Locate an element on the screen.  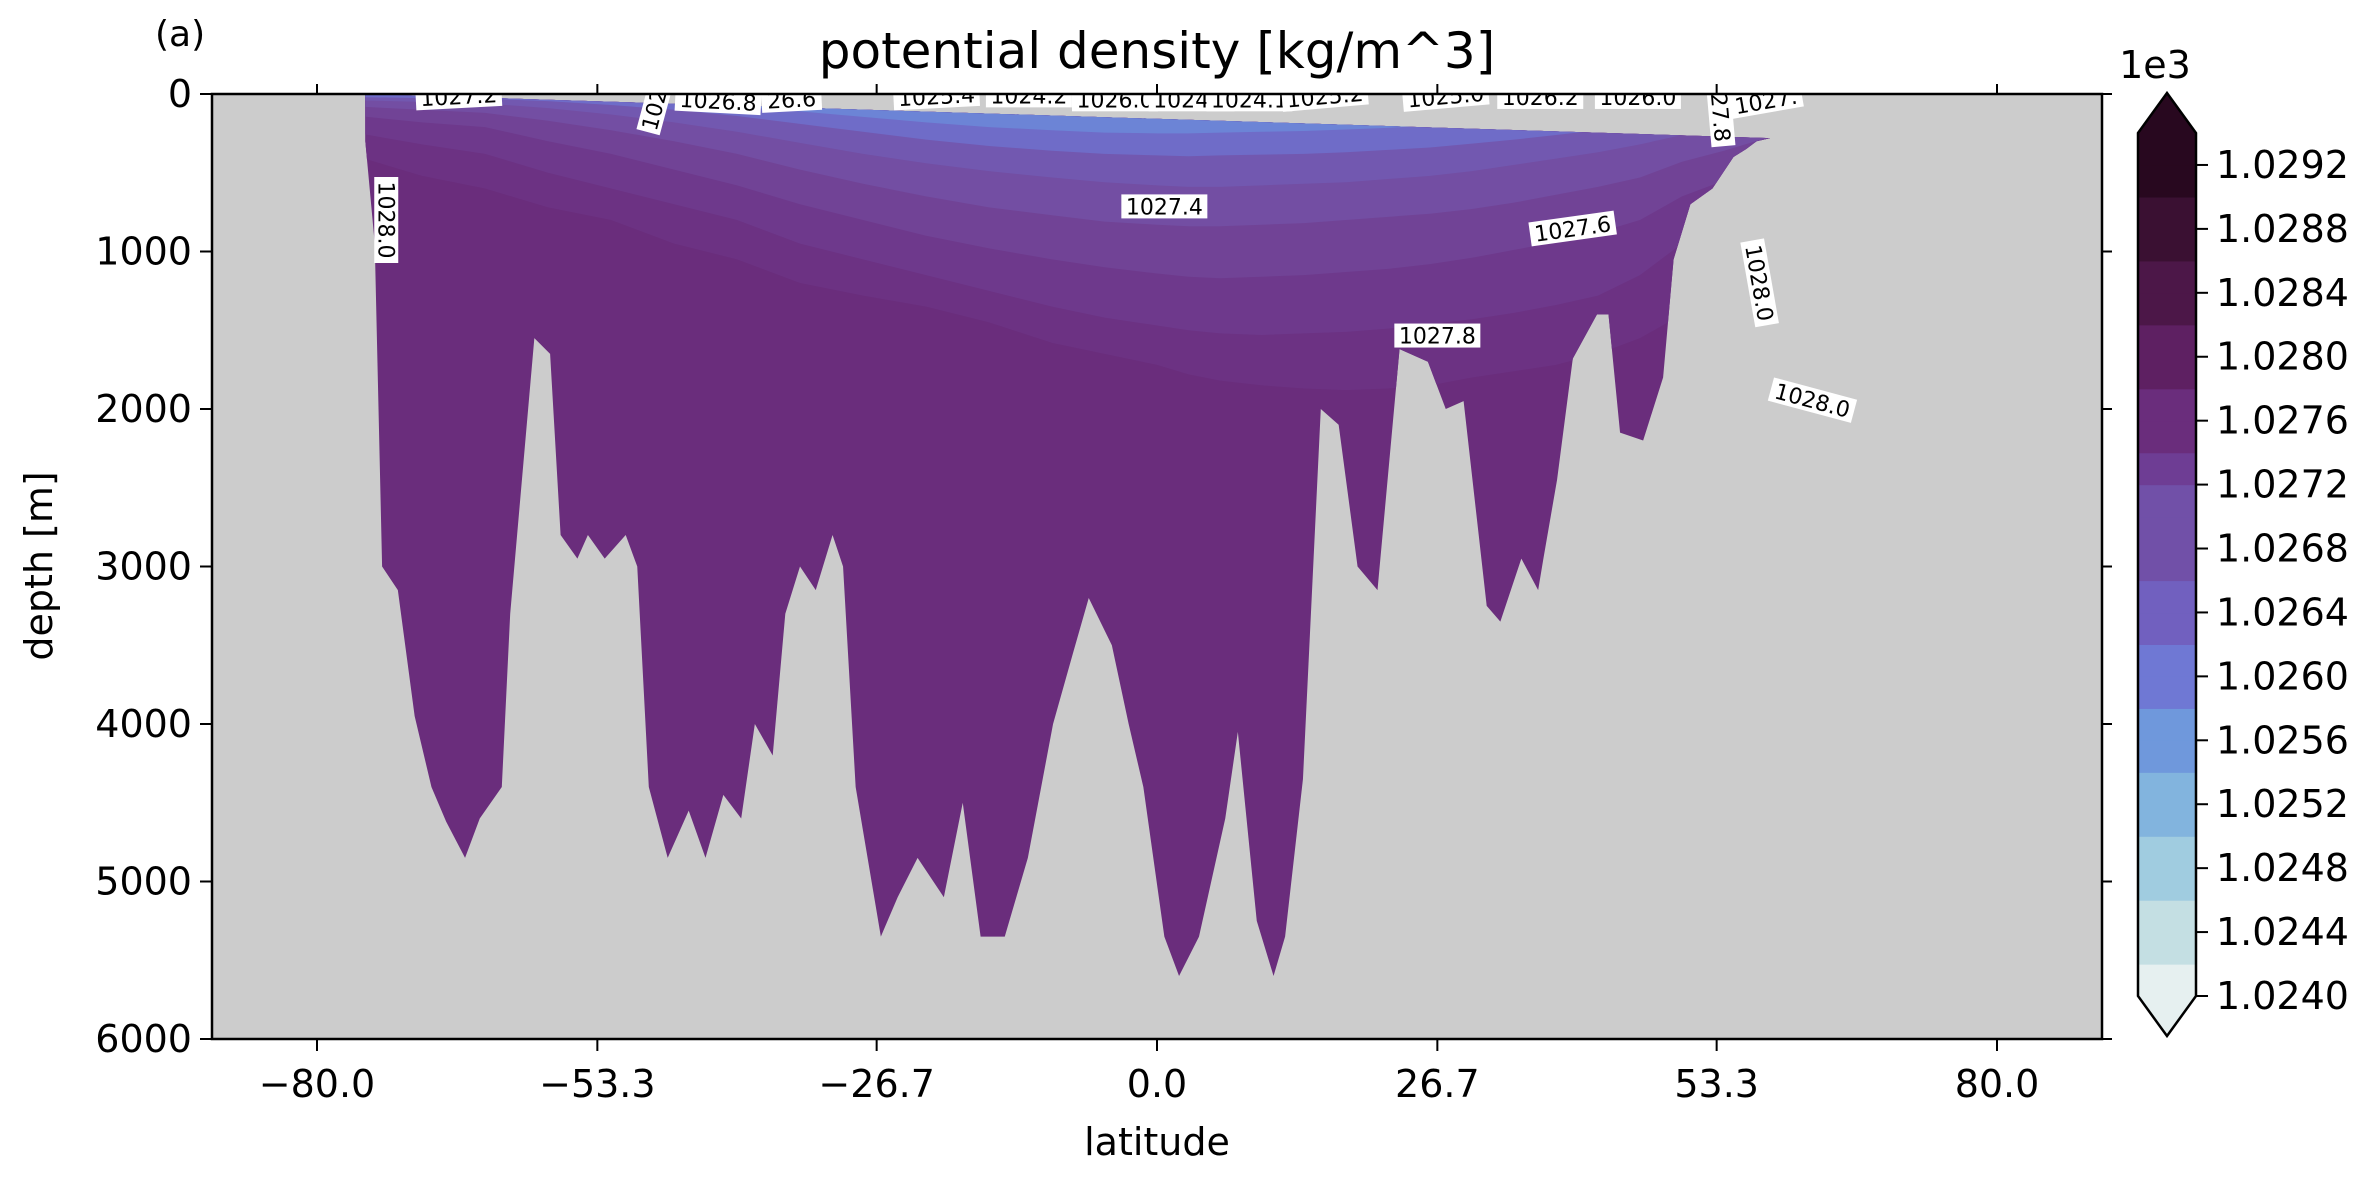
contour-label-text: 1027.2 is located at coordinates (459, 97).